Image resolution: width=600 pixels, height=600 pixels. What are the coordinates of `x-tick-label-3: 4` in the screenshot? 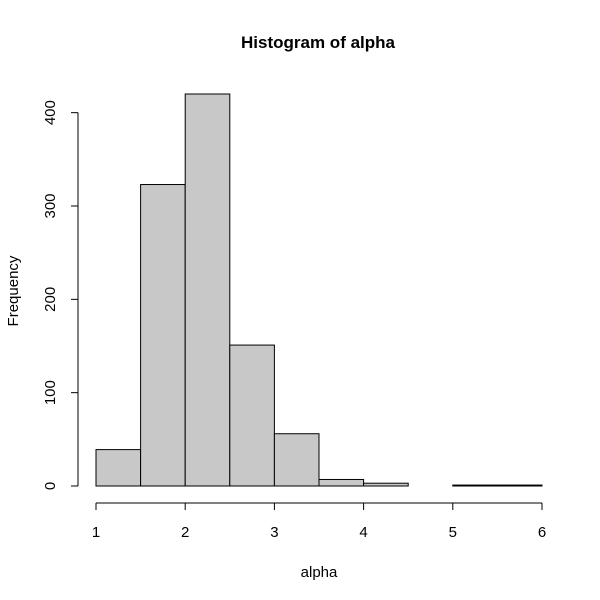 It's located at (363, 532).